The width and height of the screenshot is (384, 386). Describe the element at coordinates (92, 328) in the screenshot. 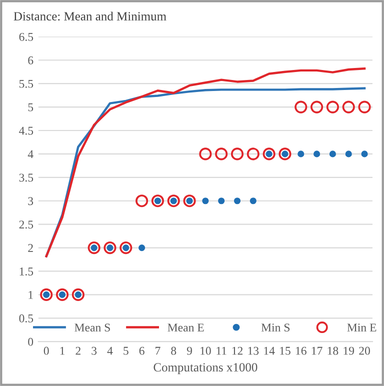

I see `legend-label: Mean S` at that location.